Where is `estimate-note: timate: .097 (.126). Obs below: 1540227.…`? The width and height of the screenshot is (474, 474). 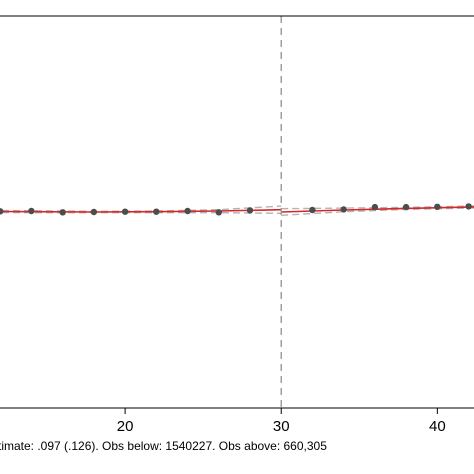
estimate-note: timate: .097 (.126). Obs below: 1540227.… is located at coordinates (163, 446).